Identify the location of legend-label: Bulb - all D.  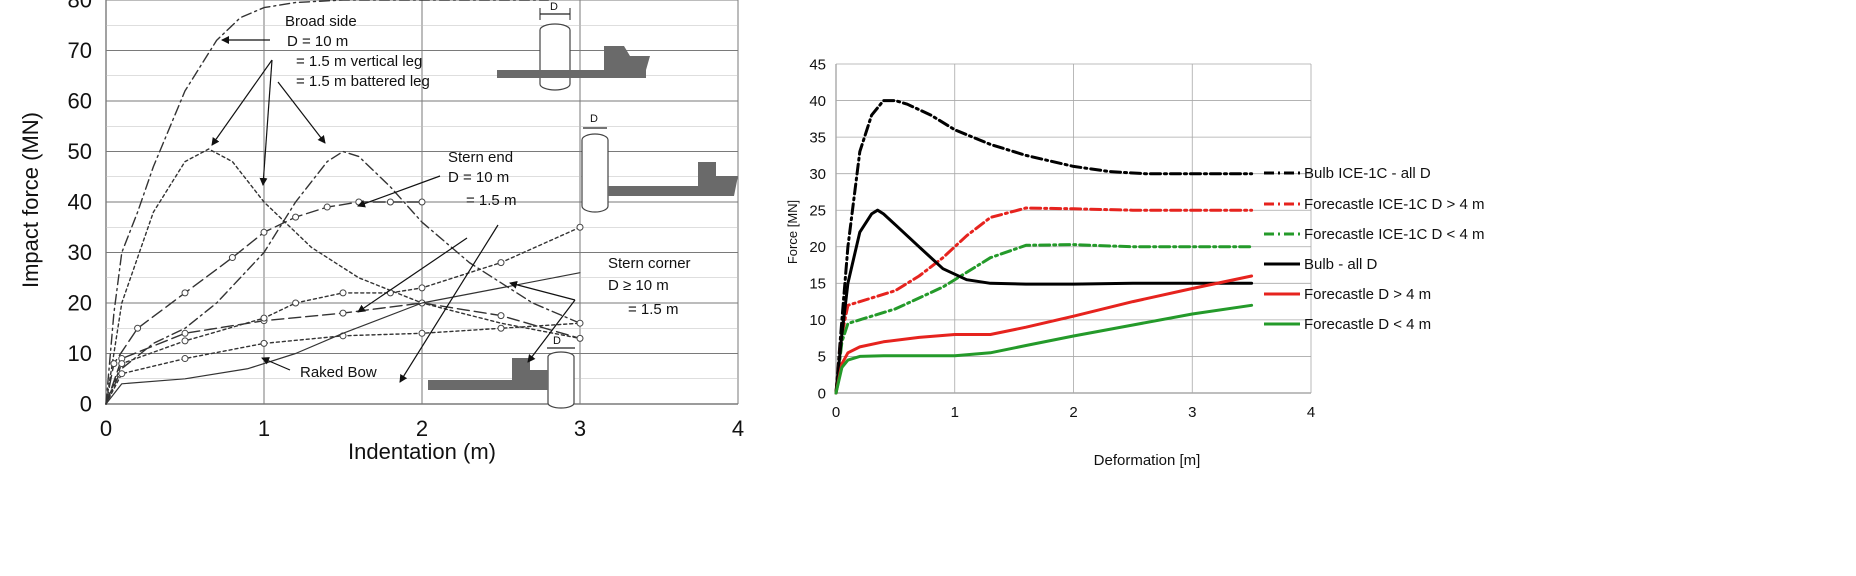
(1341, 264).